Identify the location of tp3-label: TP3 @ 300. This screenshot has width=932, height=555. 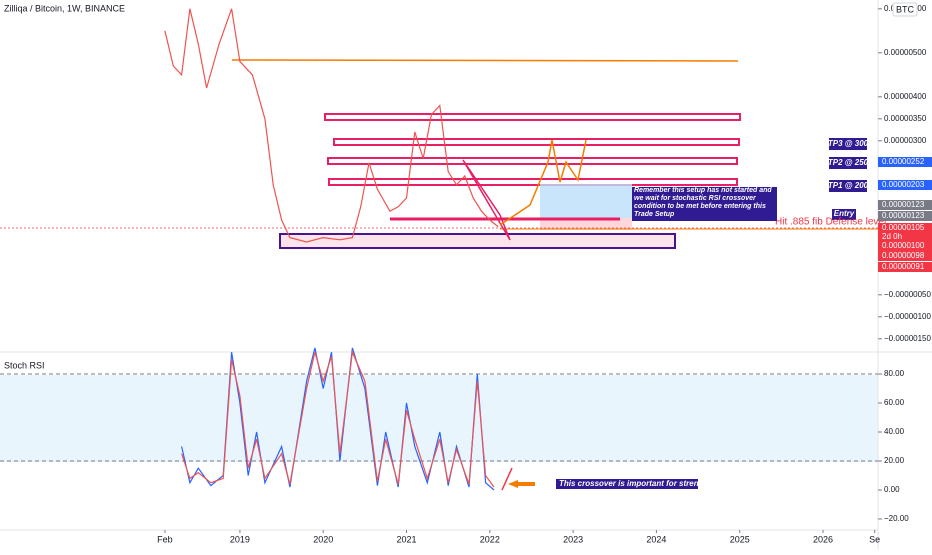
(848, 143).